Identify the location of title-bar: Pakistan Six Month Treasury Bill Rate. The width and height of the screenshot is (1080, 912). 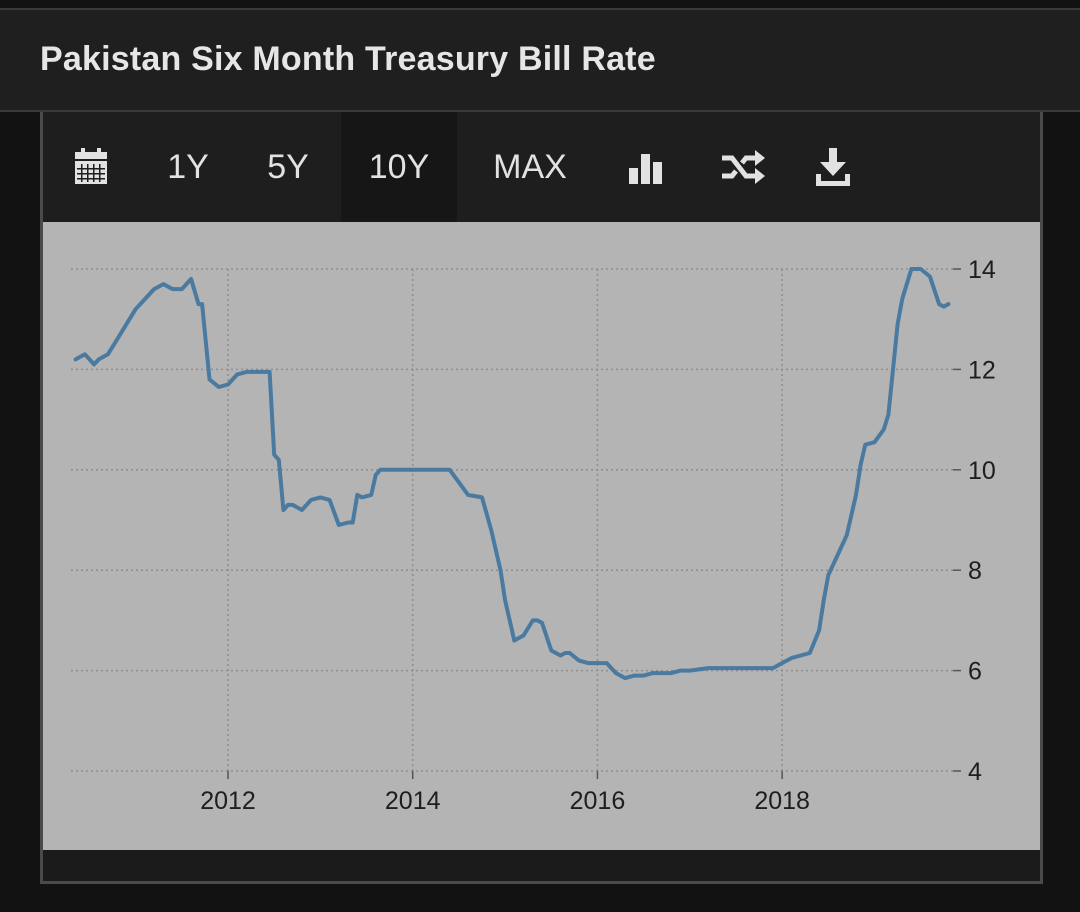
(540, 60).